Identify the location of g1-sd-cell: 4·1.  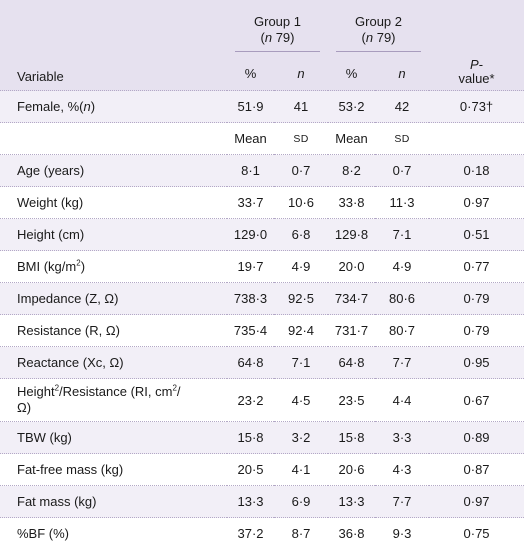
(301, 470).